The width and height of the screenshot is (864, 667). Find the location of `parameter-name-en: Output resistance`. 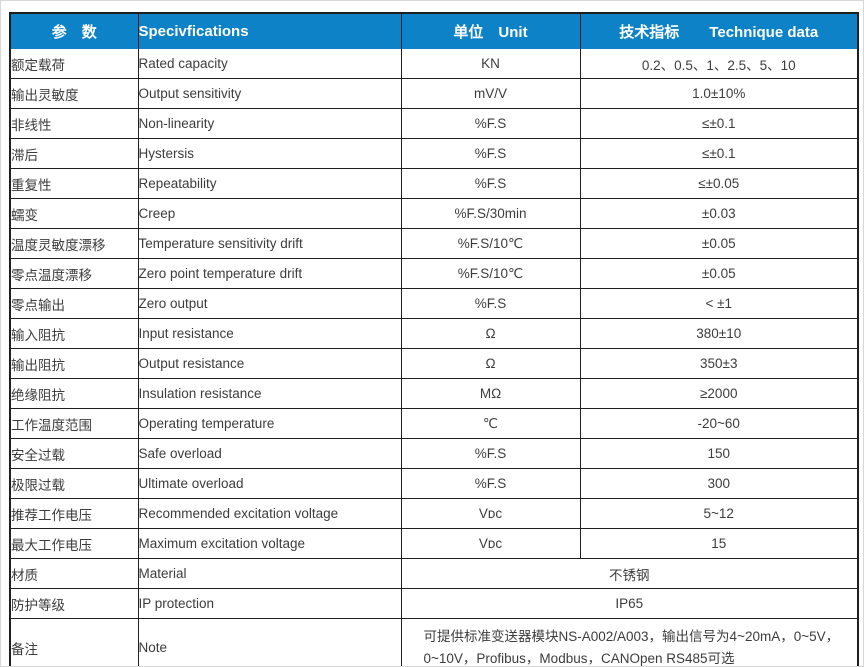

parameter-name-en: Output resistance is located at coordinates (269, 363).